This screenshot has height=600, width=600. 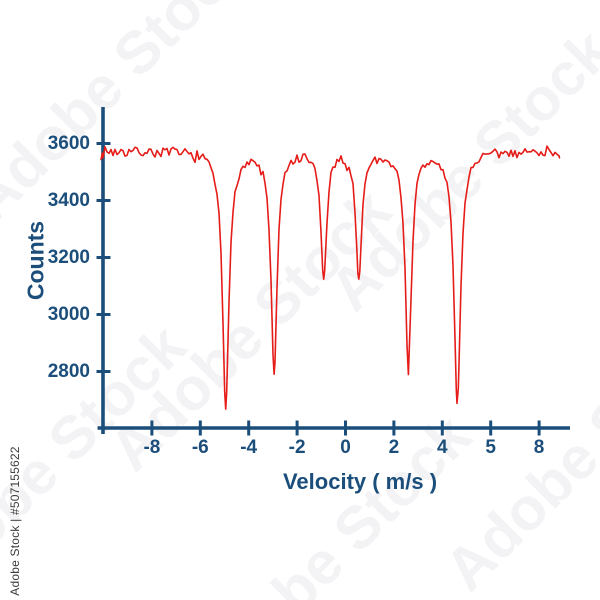 What do you see at coordinates (15, 521) in the screenshot?
I see `stock-id-watermark: Adobe Stock | #507155622` at bounding box center [15, 521].